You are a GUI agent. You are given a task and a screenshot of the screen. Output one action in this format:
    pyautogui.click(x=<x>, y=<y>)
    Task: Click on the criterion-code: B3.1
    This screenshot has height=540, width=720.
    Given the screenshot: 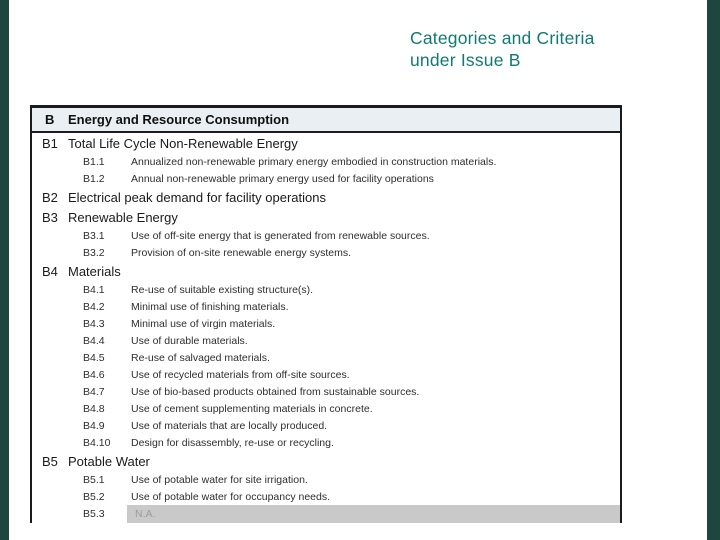 What is the action you would take?
    pyautogui.click(x=94, y=235)
    